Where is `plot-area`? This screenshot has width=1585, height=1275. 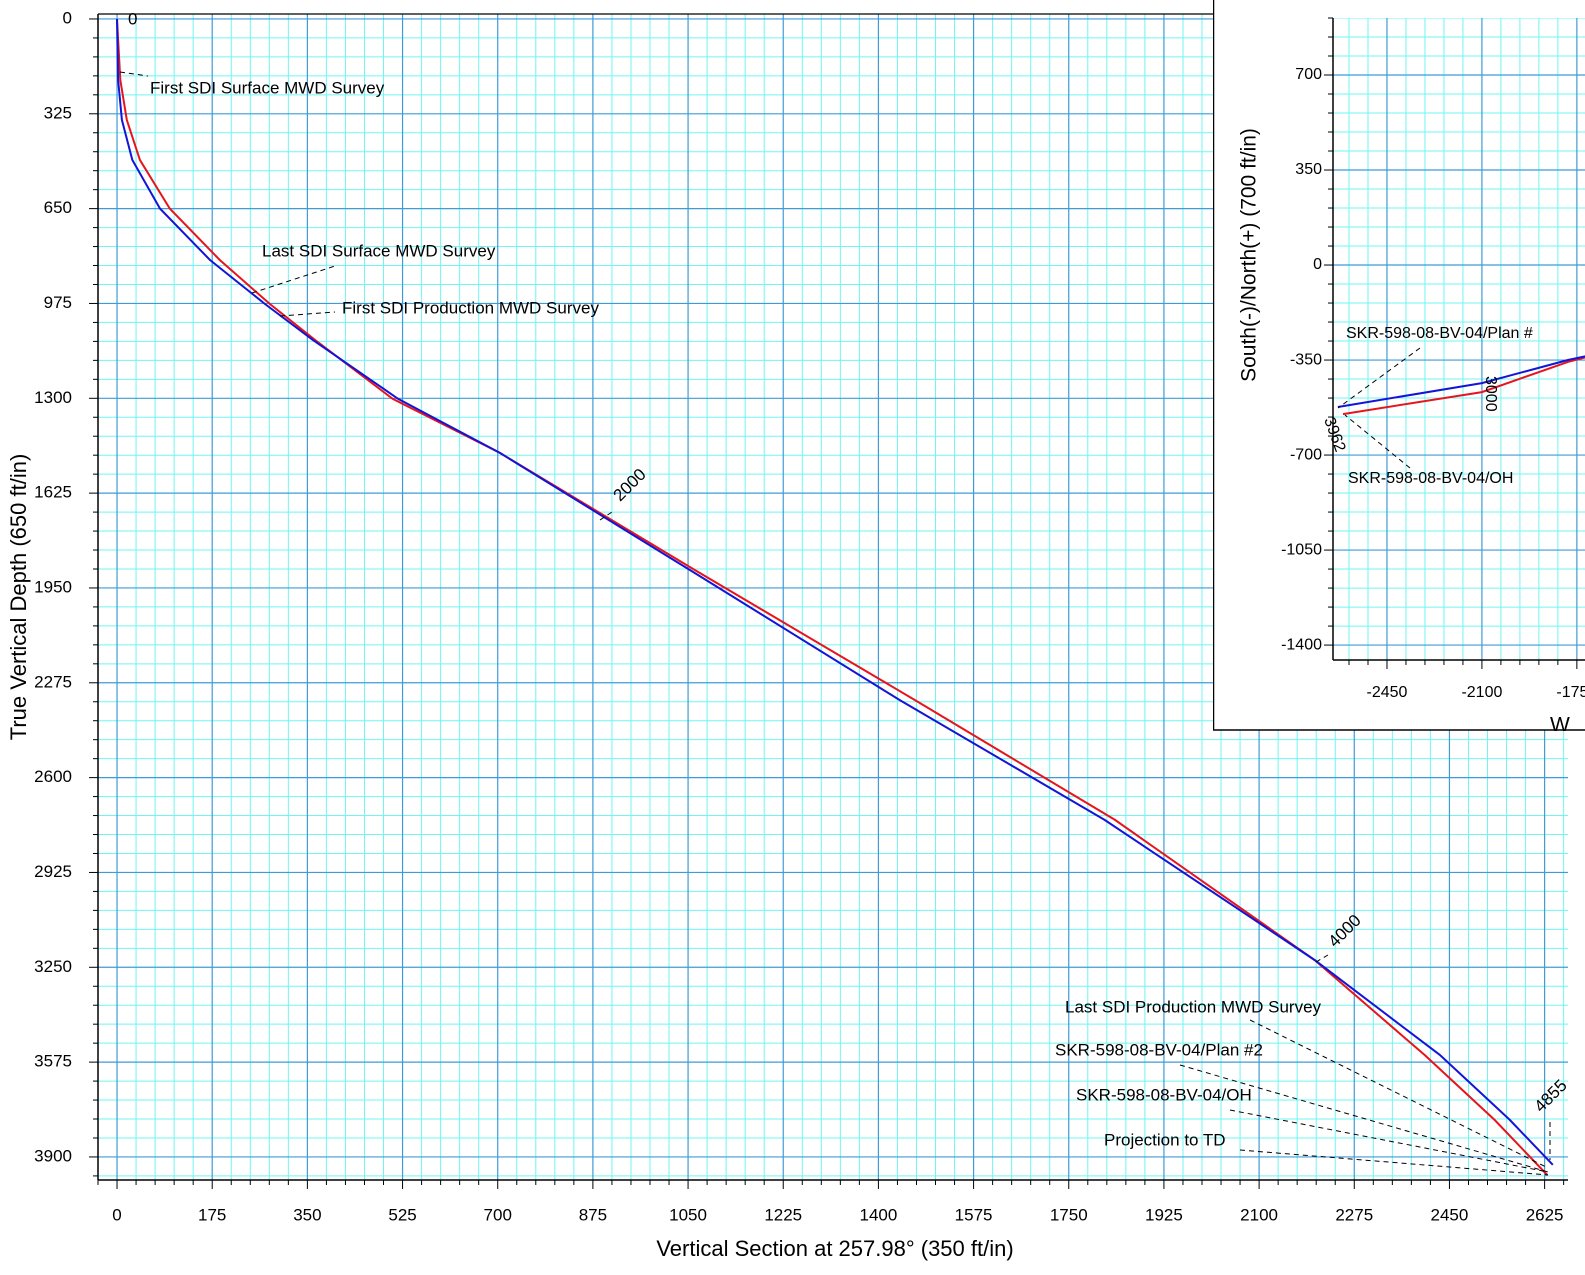 plot-area is located at coordinates (1461, 385).